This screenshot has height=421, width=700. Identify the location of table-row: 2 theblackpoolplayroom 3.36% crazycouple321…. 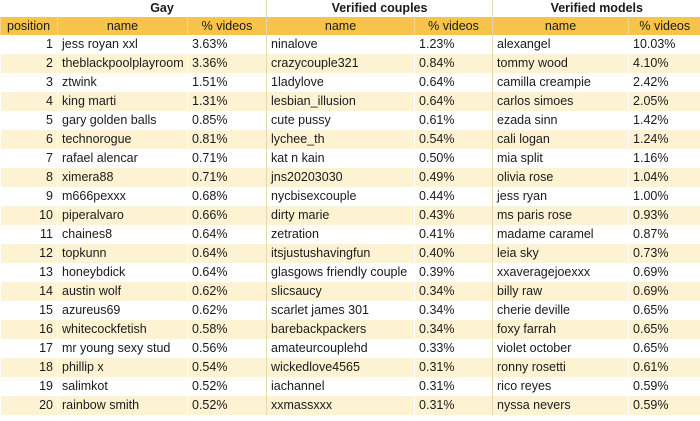
(350, 63).